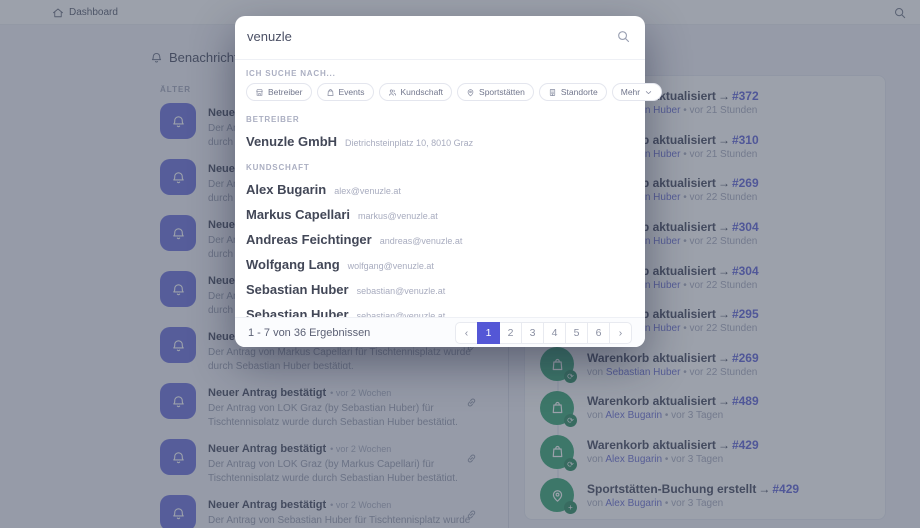 The image size is (920, 528). I want to click on pagination: ‹ 1 2 3 4 5 6 ›, so click(543, 332).